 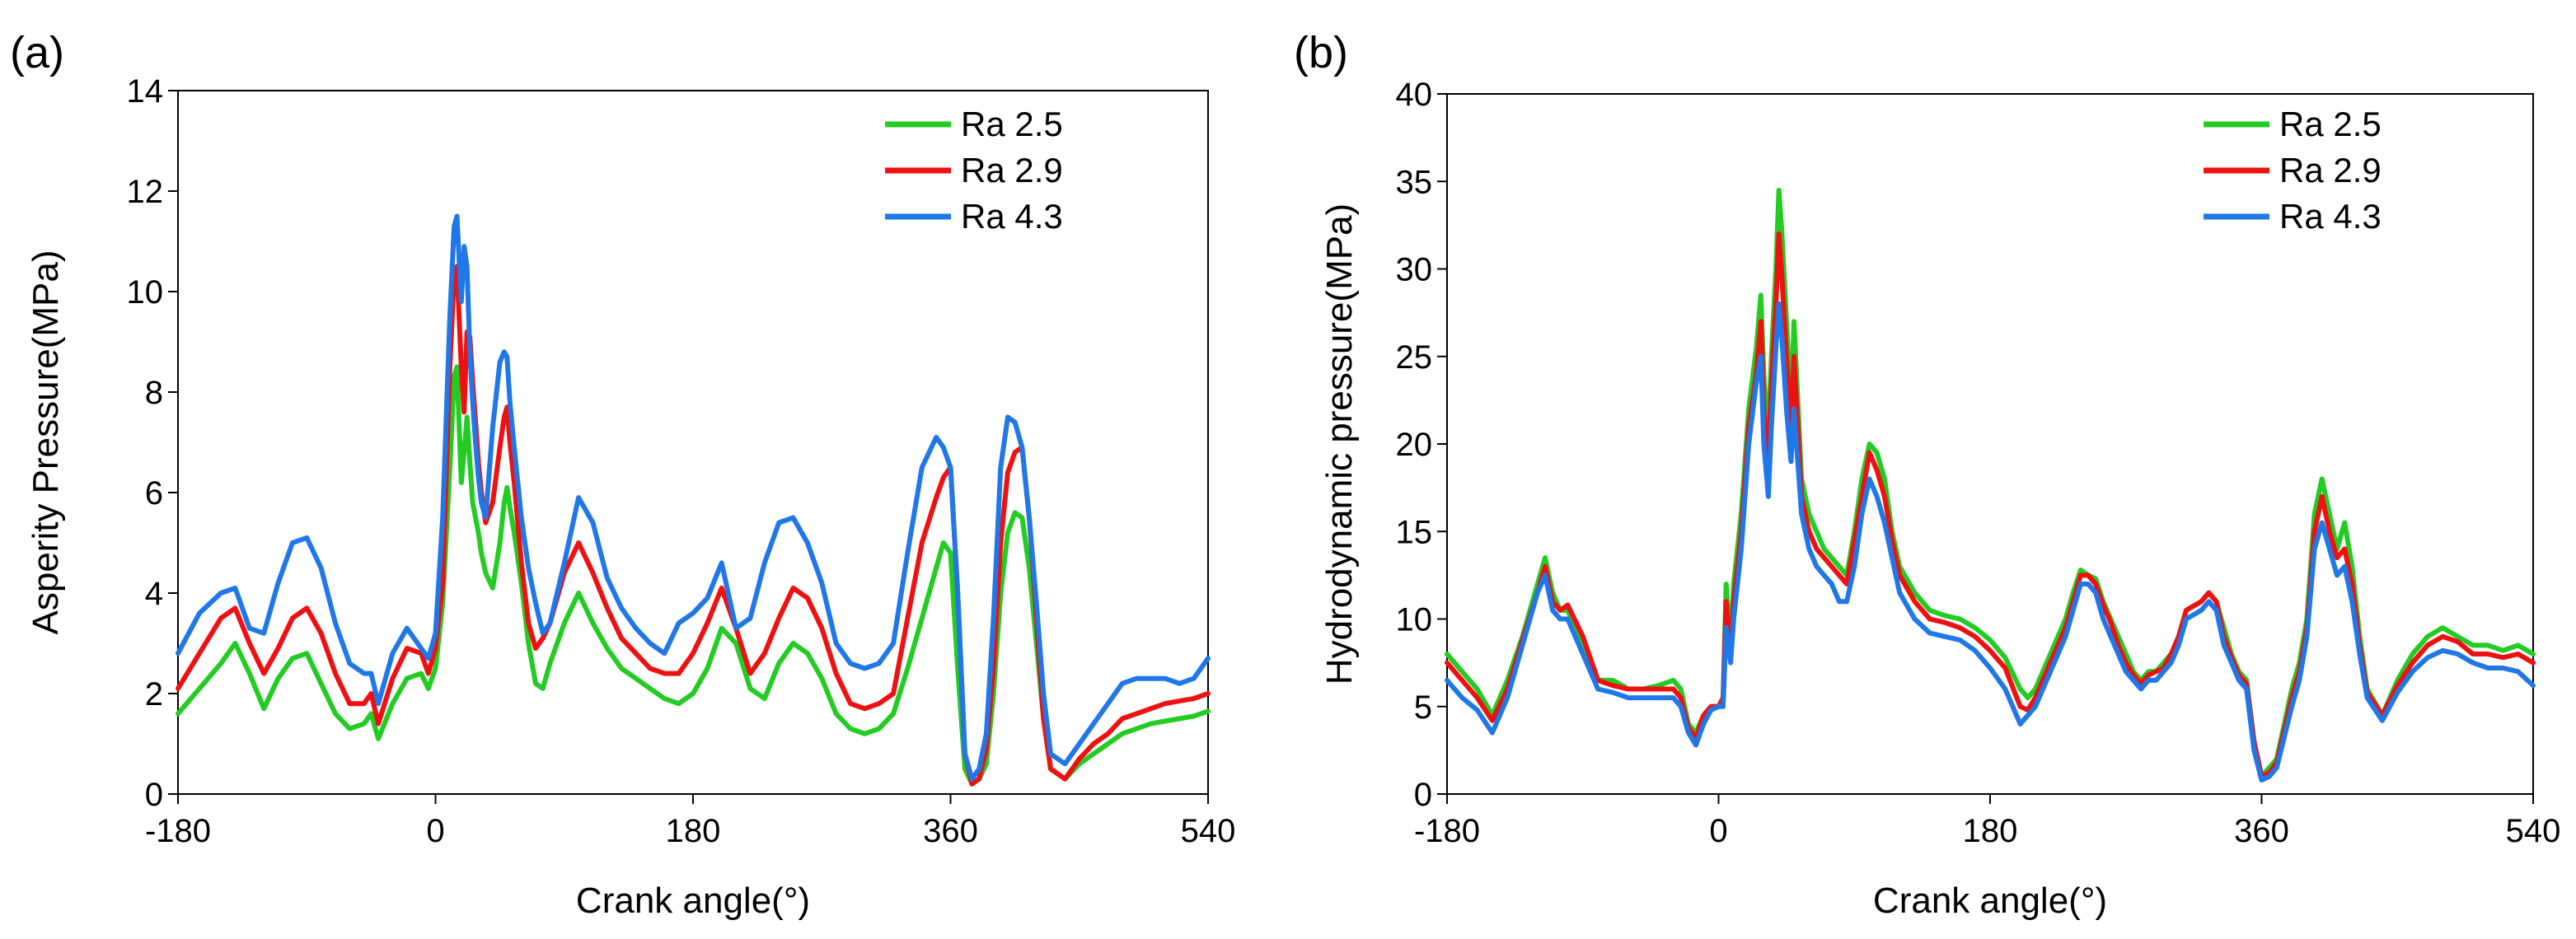 I want to click on y-tick-label: 15, so click(x=1414, y=532).